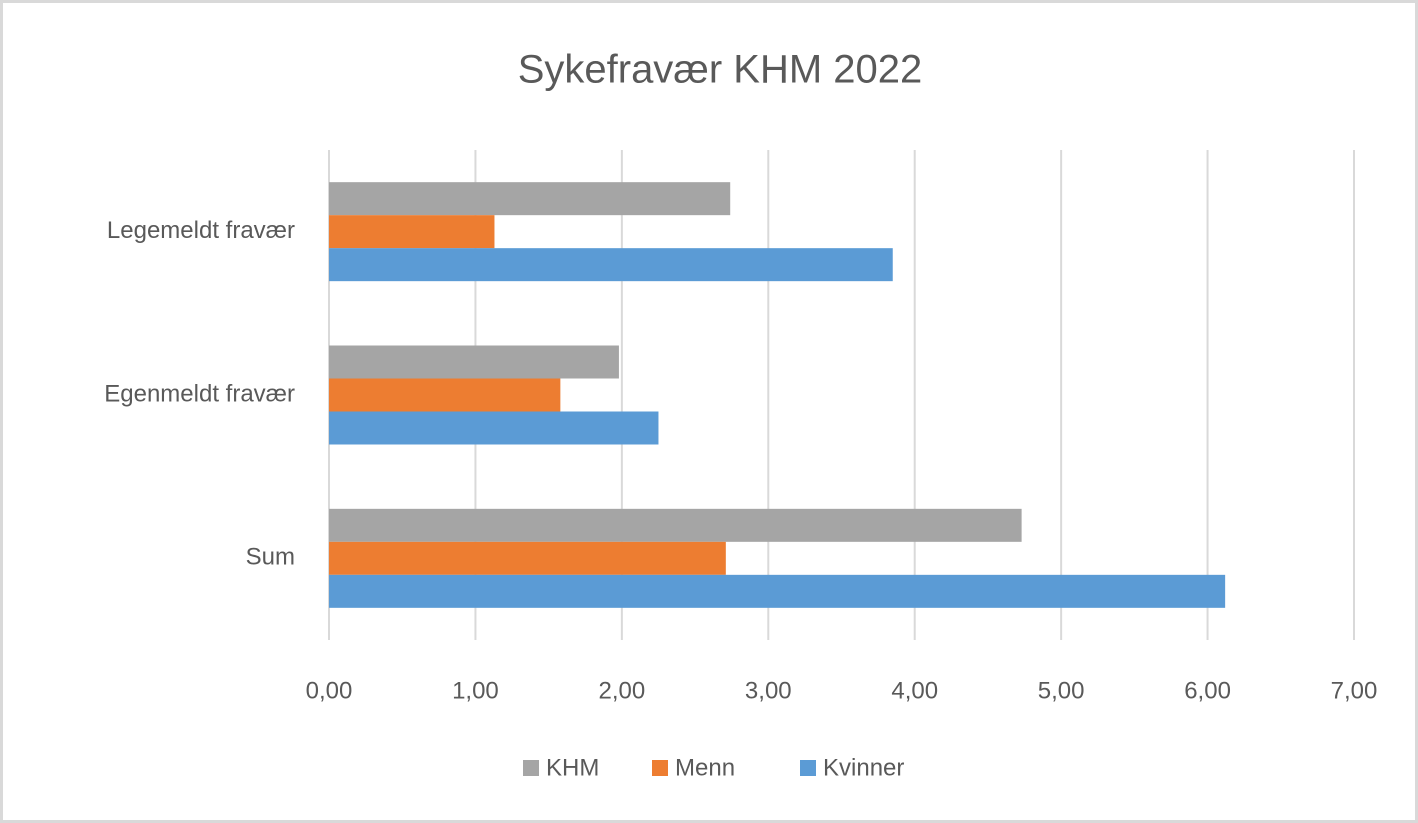  What do you see at coordinates (914, 690) in the screenshot?
I see `x-tick-label: 4,00` at bounding box center [914, 690].